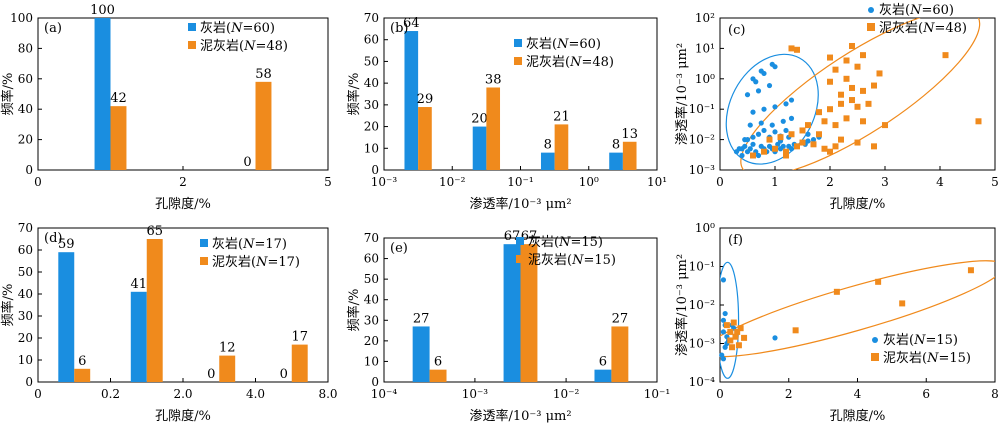 The width and height of the screenshot is (1000, 427). What do you see at coordinates (25, 79) in the screenshot?
I see `a-ytick-label-3: 60` at bounding box center [25, 79].